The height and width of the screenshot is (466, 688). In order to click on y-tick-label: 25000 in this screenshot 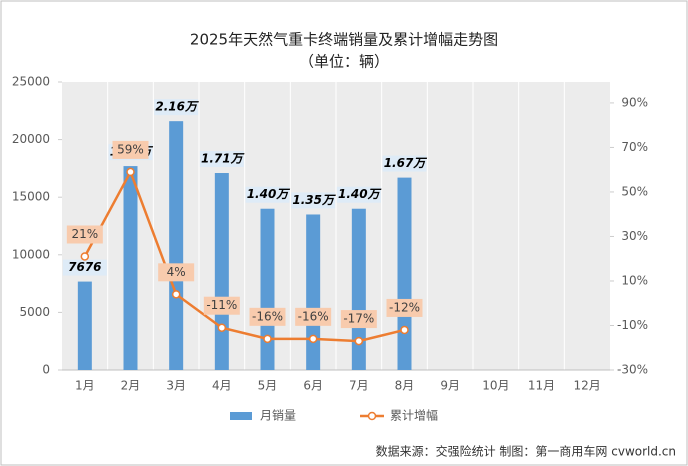, I will do `click(31, 82)`.